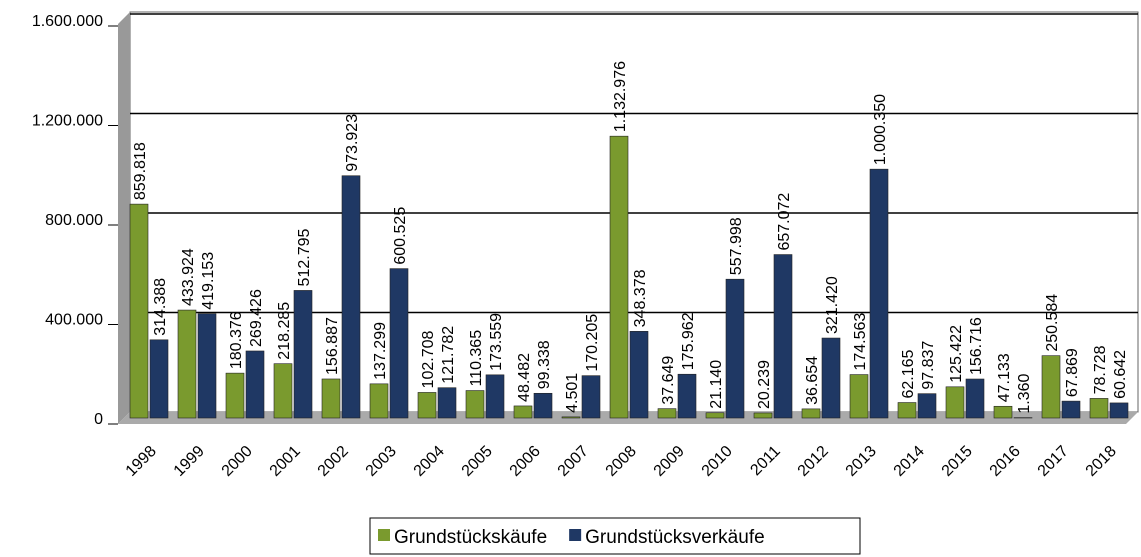  Describe the element at coordinates (236, 340) in the screenshot. I see `value-label: 180.376` at that location.